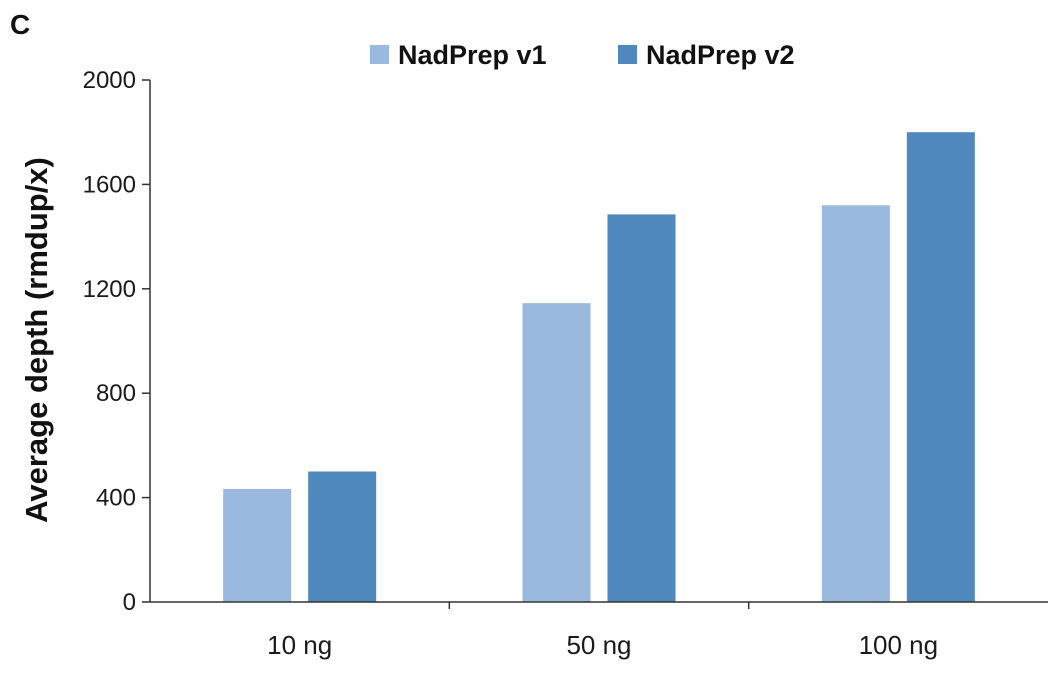 Image resolution: width=1064 pixels, height=674 pixels. I want to click on legend: NadPrep v1 NadPrep v2, so click(582, 55).